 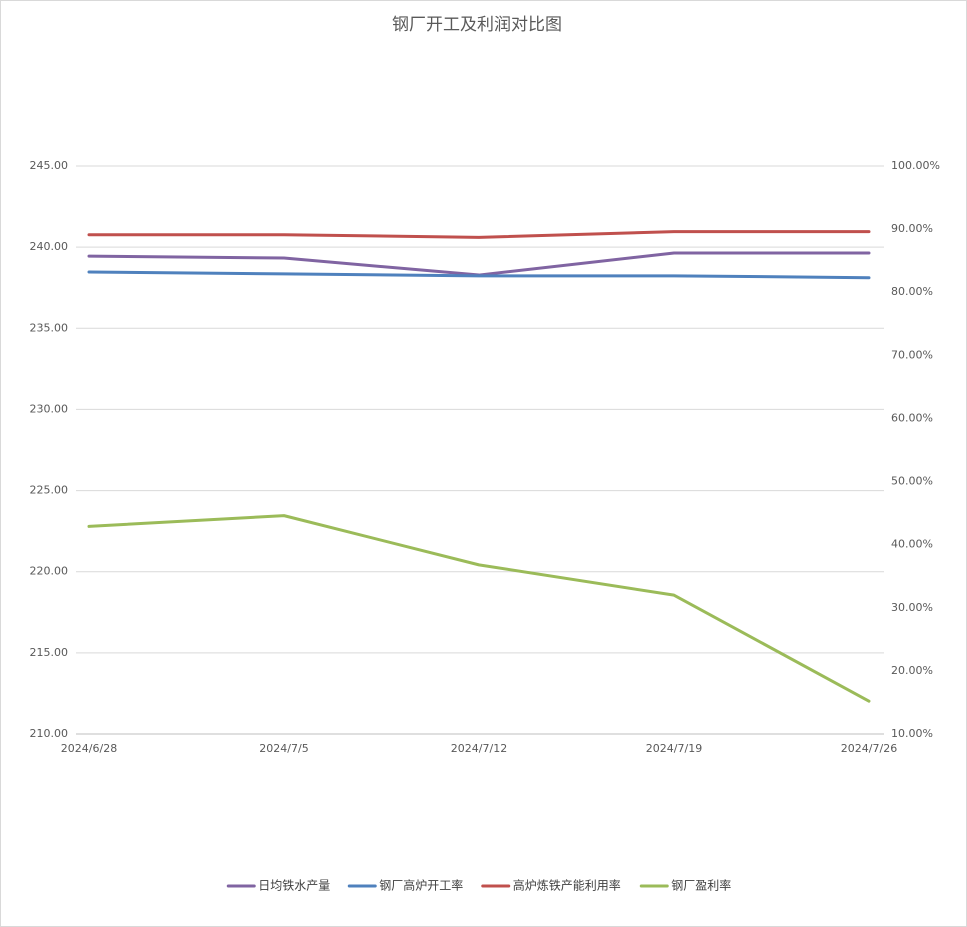 I want to click on legend-label: 日均铁水产量, so click(x=294, y=886).